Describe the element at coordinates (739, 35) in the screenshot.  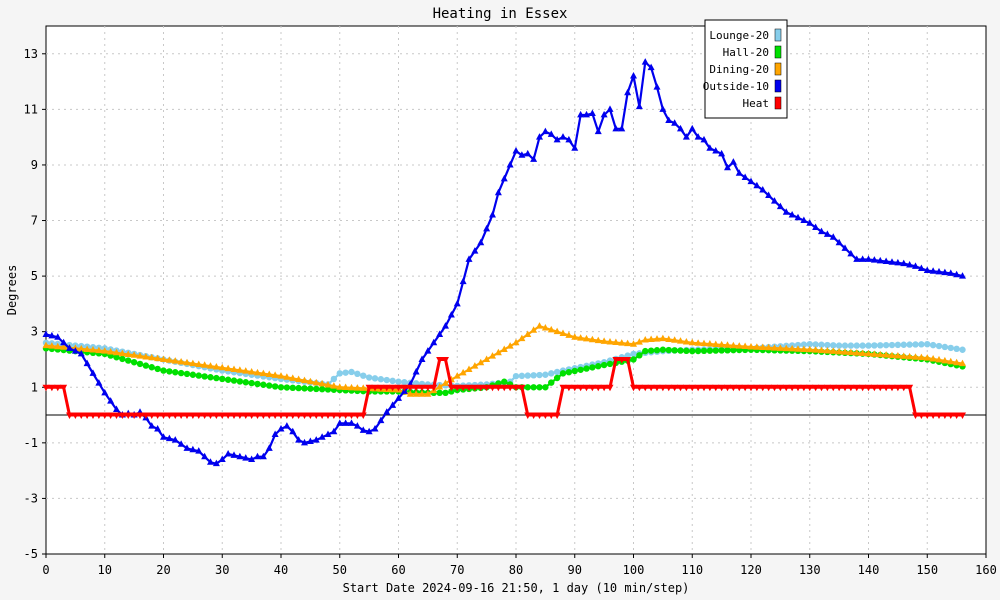
I see `legend-label: Lounge-20` at that location.